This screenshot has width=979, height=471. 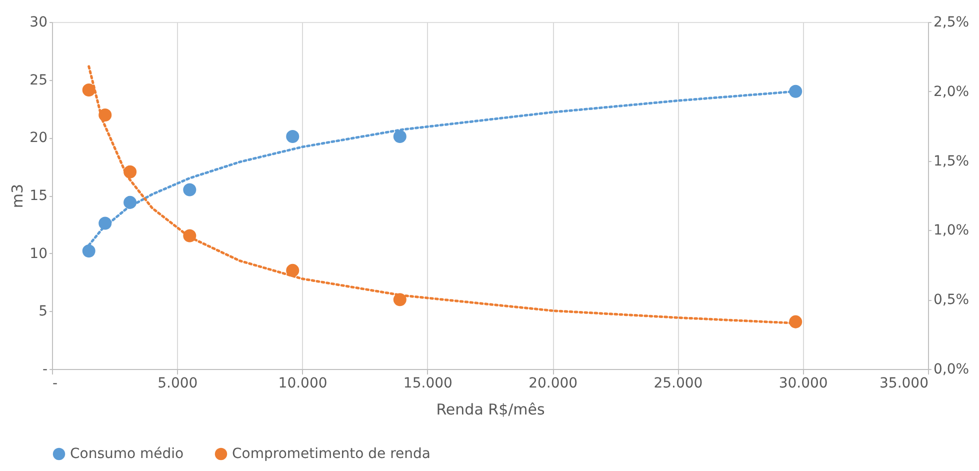 I want to click on y-tick-label: 10, so click(x=39, y=254).